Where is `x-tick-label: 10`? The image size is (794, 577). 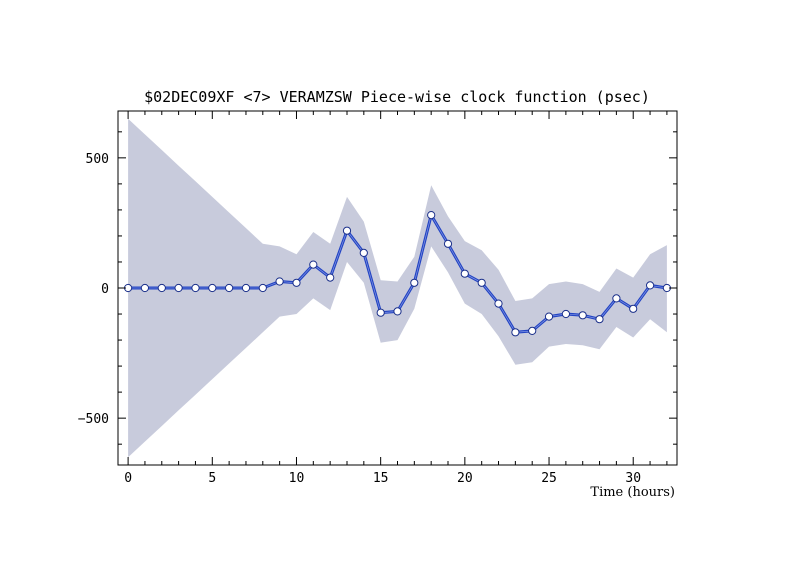 x-tick-label: 10 is located at coordinates (297, 478).